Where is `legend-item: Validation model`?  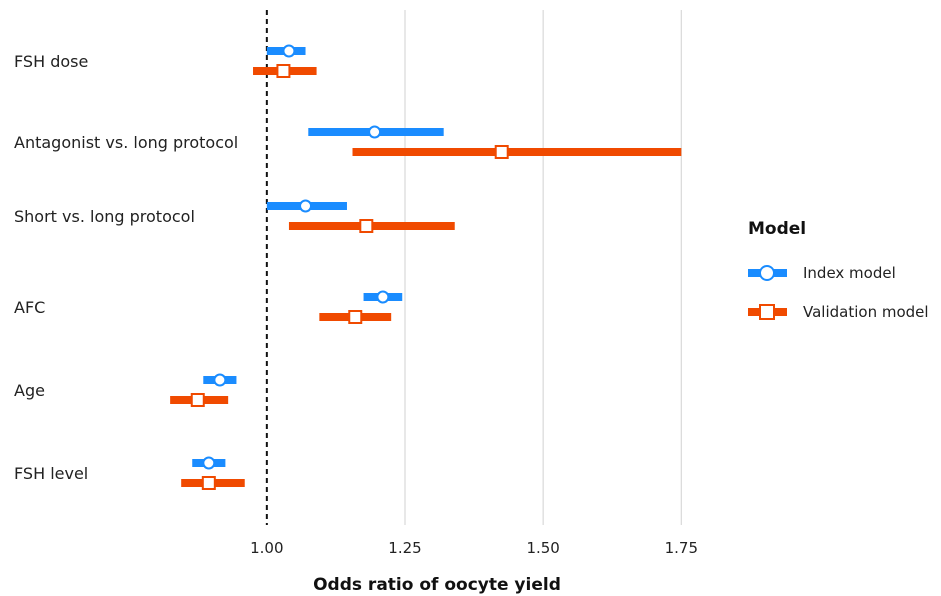
legend-item: Validation model is located at coordinates (838, 312).